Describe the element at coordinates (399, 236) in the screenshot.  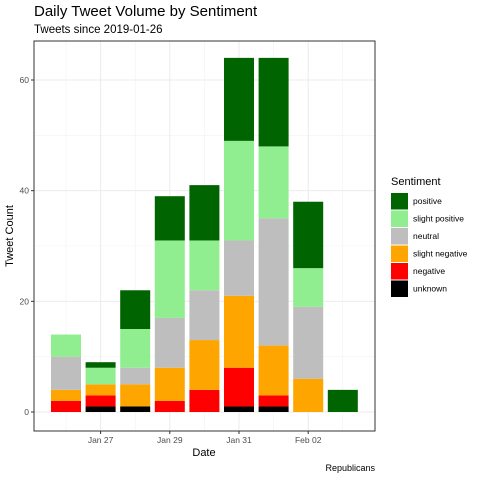
I see `legend-key-neutral` at that location.